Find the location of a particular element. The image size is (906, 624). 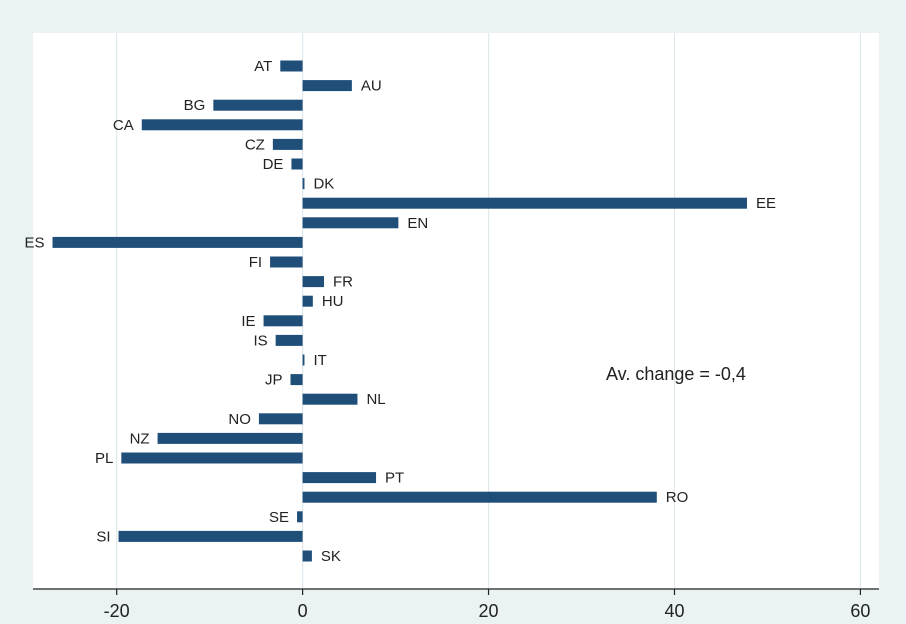

bar-label-dk: DK is located at coordinates (323, 184).